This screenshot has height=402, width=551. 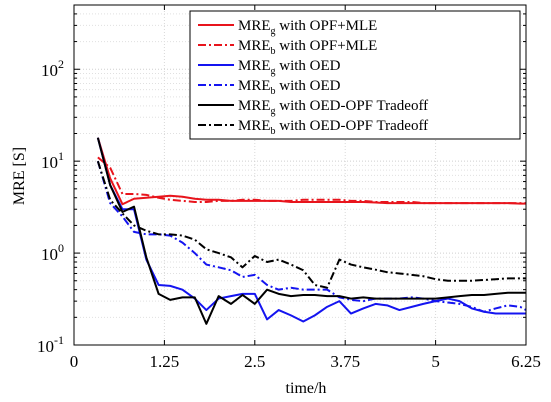 What do you see at coordinates (19, 176) in the screenshot?
I see `y-axis-label: MRE [S]` at bounding box center [19, 176].